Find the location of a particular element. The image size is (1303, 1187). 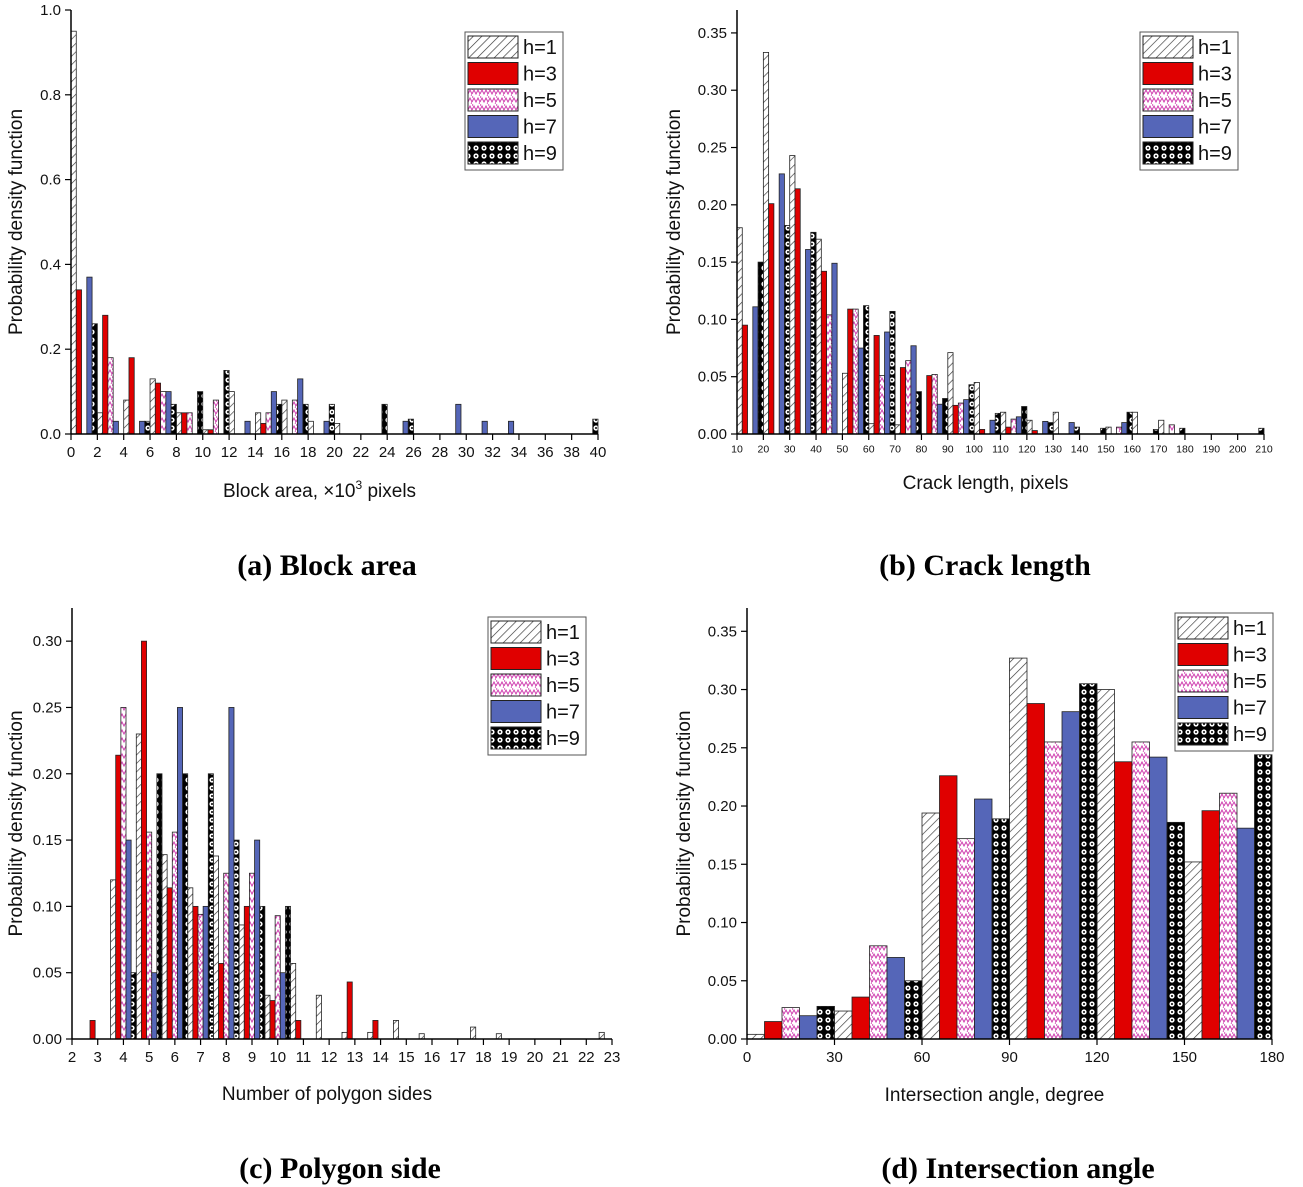

y-axis-label-a: Probability density function is located at coordinates (16, 222).